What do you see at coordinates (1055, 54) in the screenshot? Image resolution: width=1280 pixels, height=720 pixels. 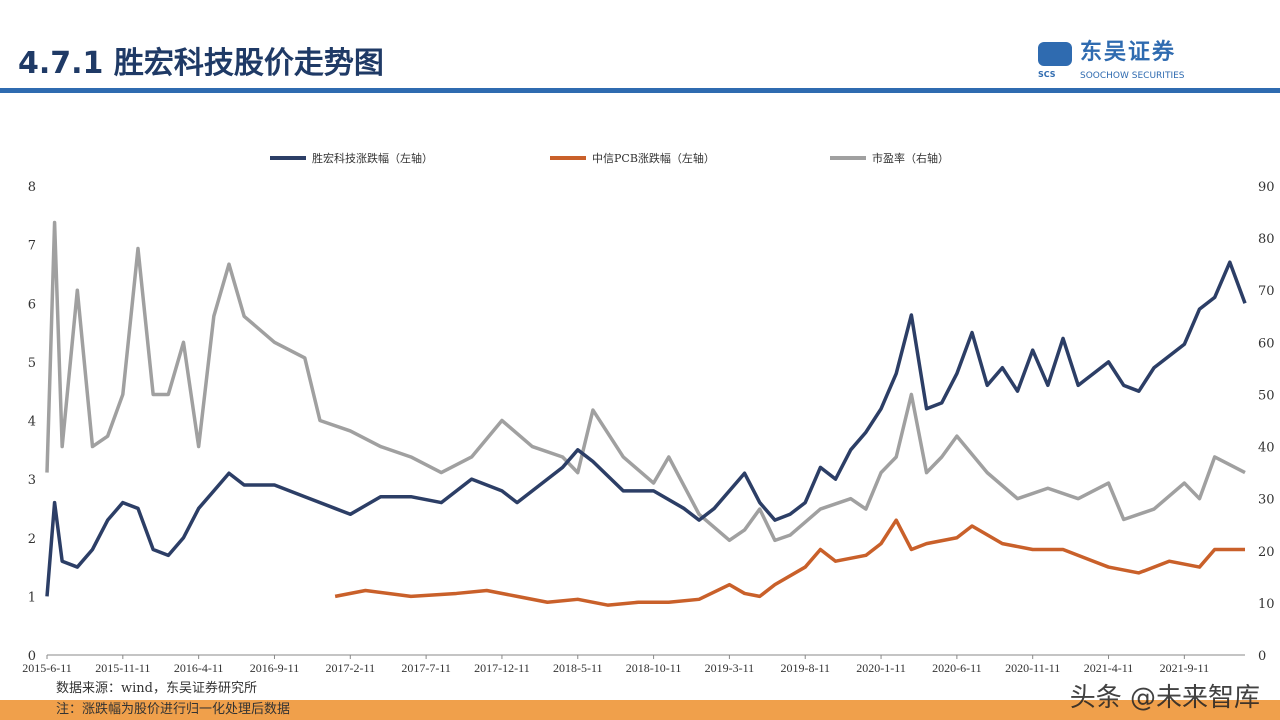 I see `logo-mark-icon` at bounding box center [1055, 54].